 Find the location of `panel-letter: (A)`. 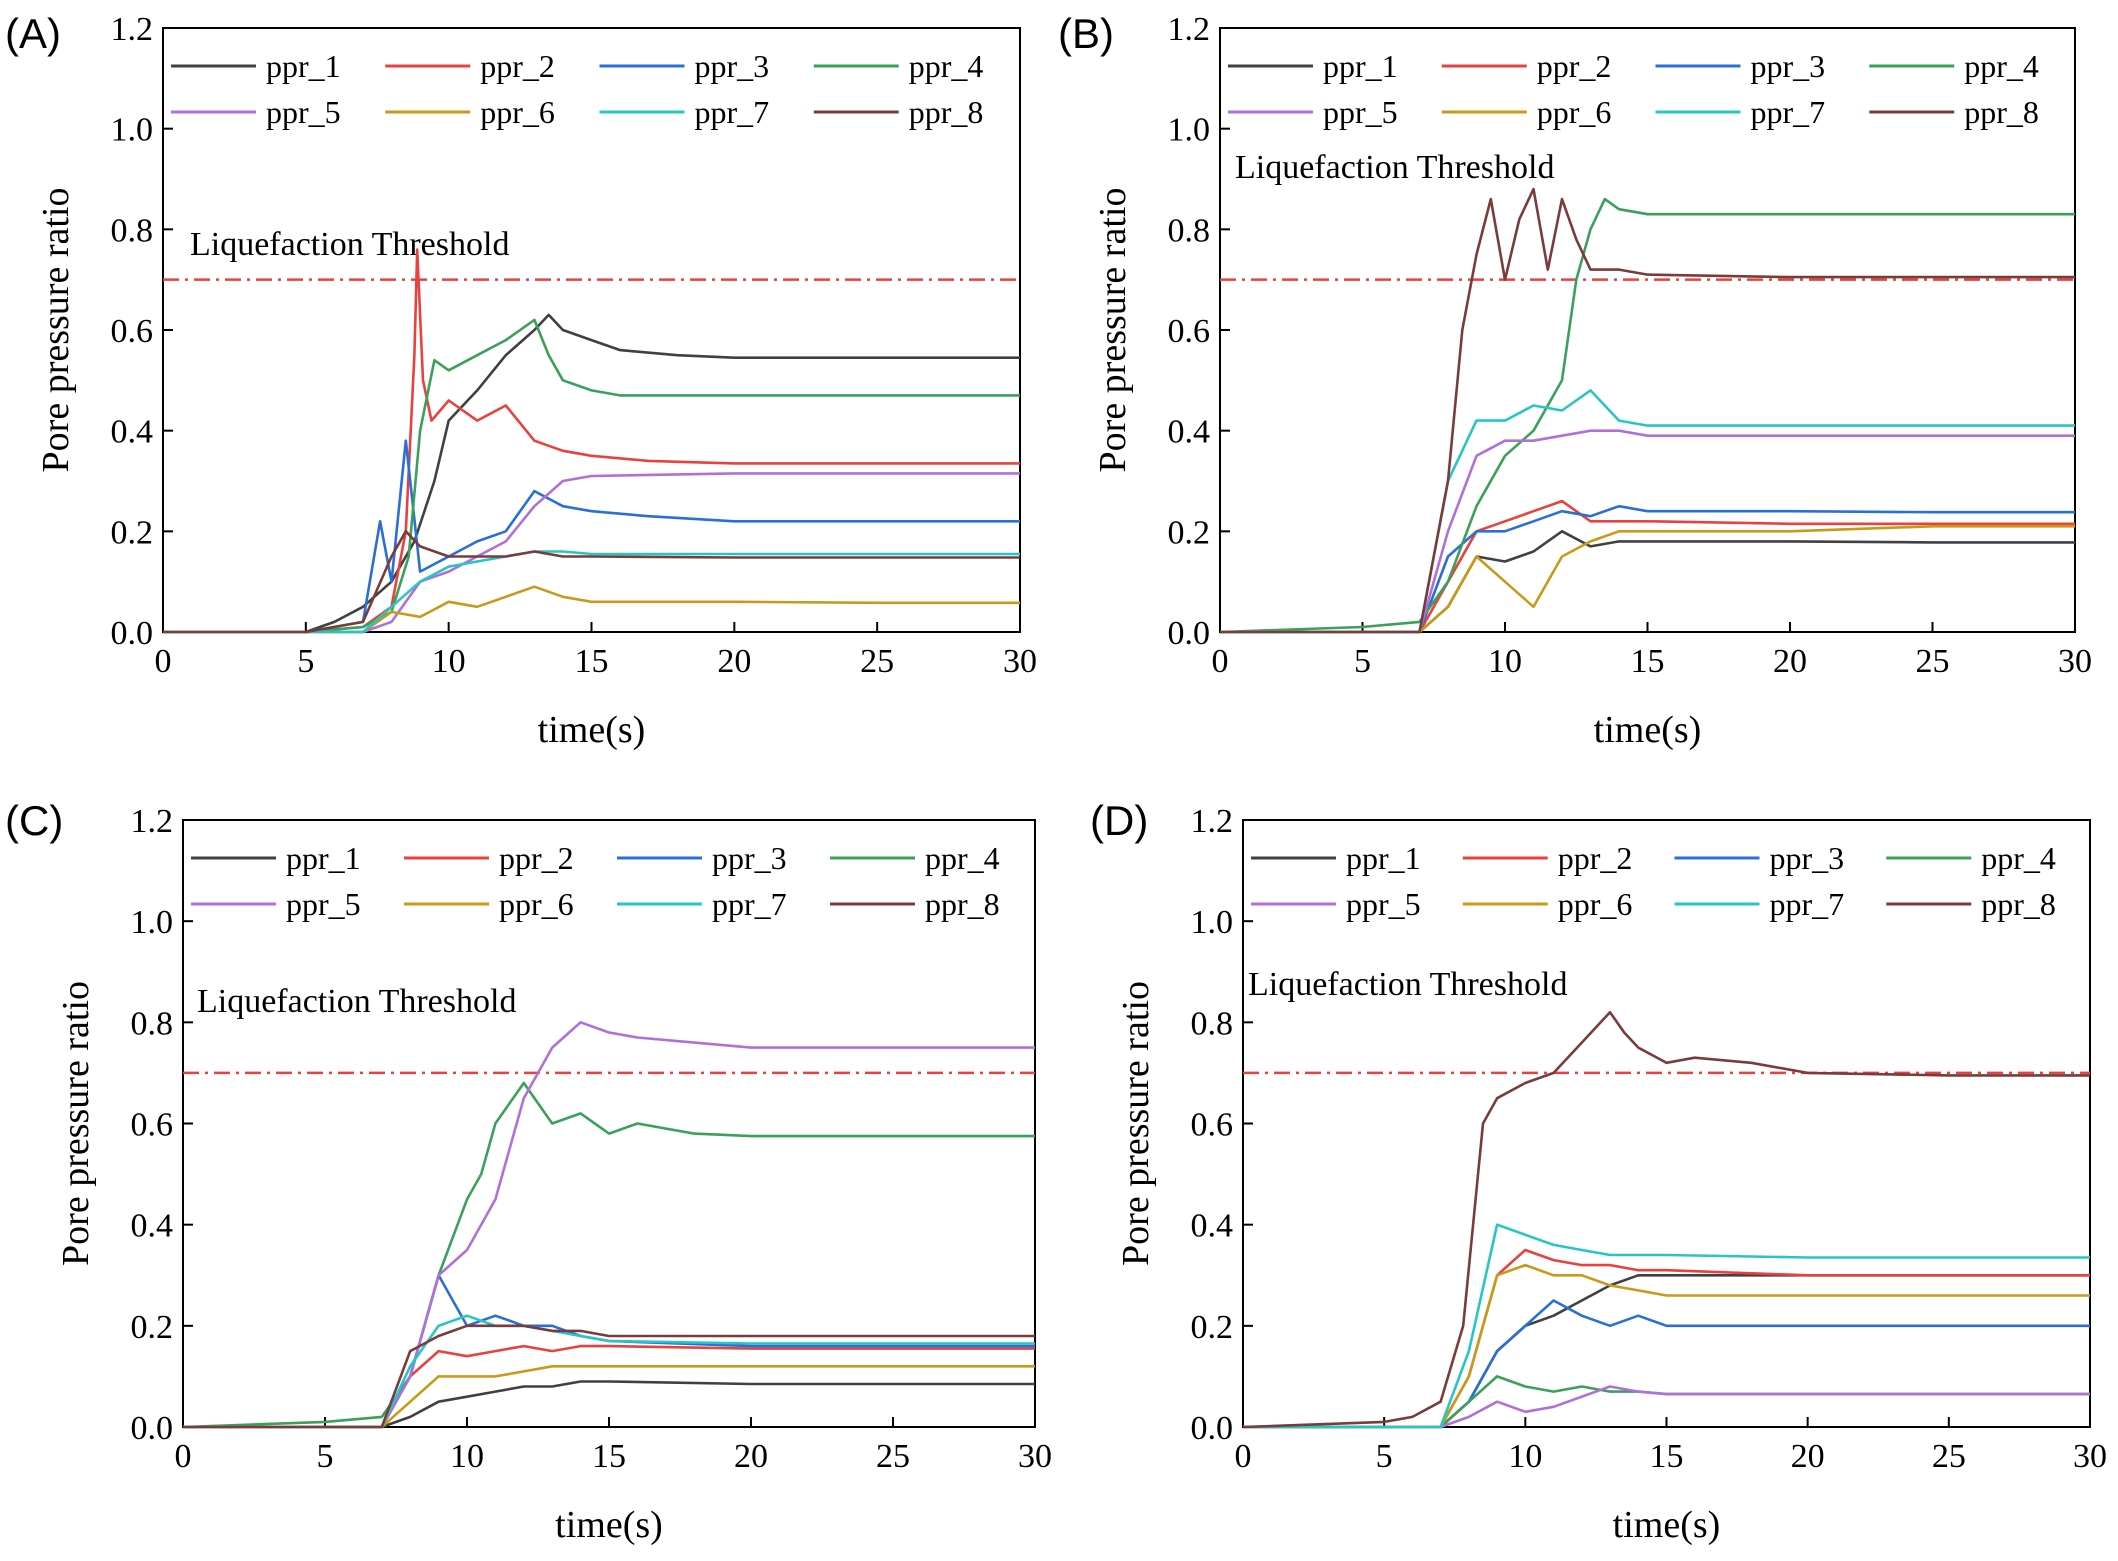

panel-letter: (A) is located at coordinates (33, 33).